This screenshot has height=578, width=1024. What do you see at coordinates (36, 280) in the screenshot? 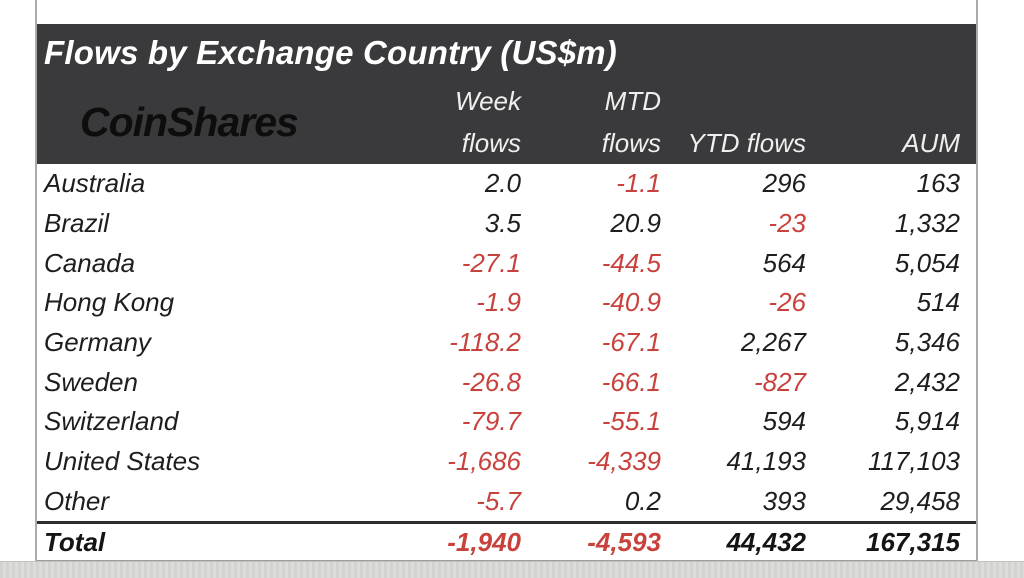
I see `left-frame-line` at bounding box center [36, 280].